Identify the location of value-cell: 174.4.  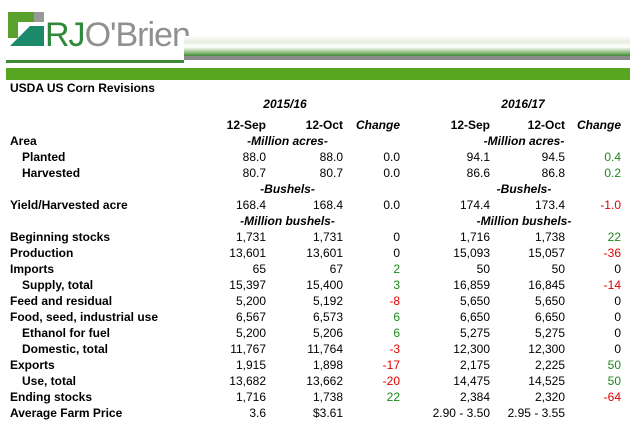
(474, 205).